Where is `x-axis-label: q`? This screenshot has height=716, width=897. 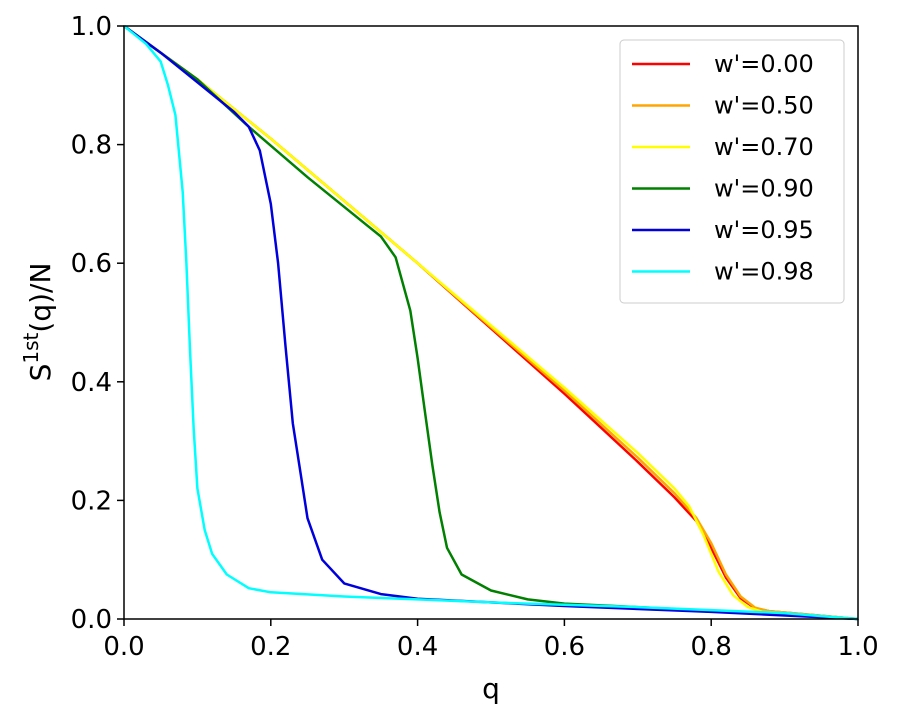 x-axis-label: q is located at coordinates (491, 688).